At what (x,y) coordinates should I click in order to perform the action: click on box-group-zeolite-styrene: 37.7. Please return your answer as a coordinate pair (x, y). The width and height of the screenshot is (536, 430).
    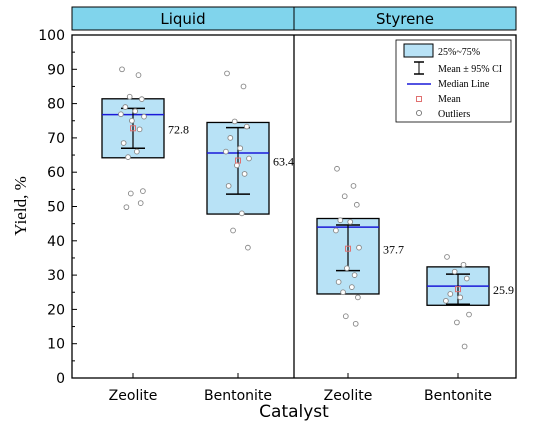
    Looking at the image, I should click on (360, 246).